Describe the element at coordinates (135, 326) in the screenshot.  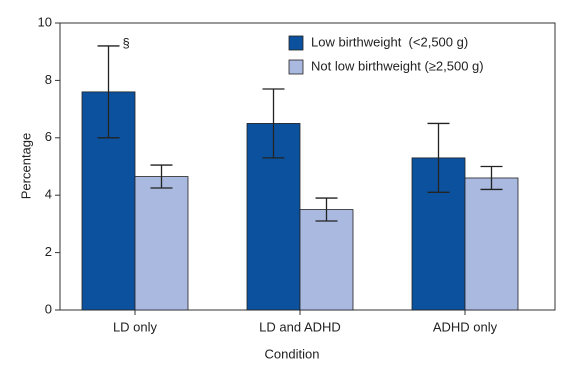
I see `x-tick-label: LD only` at that location.